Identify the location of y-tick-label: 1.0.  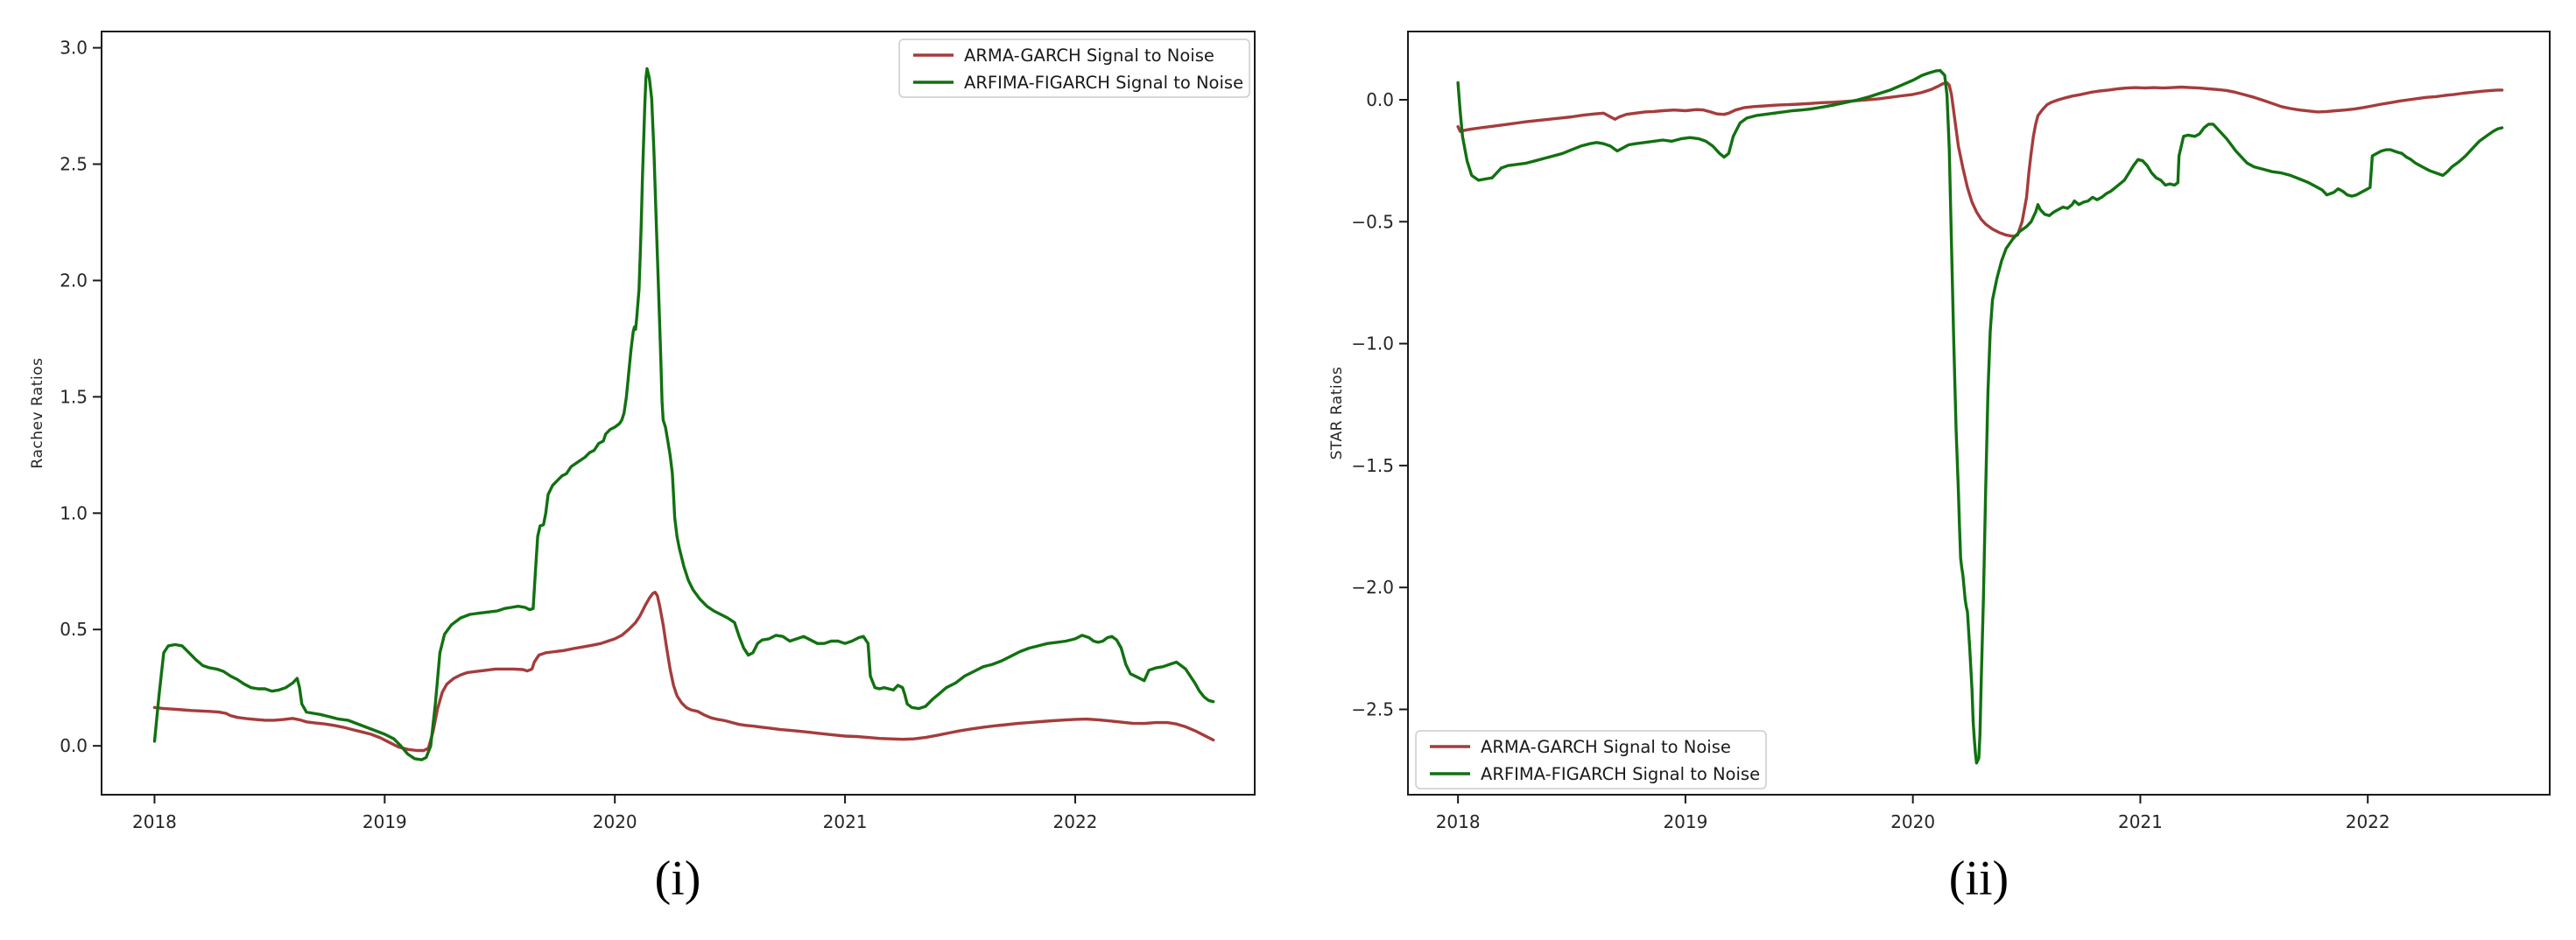
(74, 512).